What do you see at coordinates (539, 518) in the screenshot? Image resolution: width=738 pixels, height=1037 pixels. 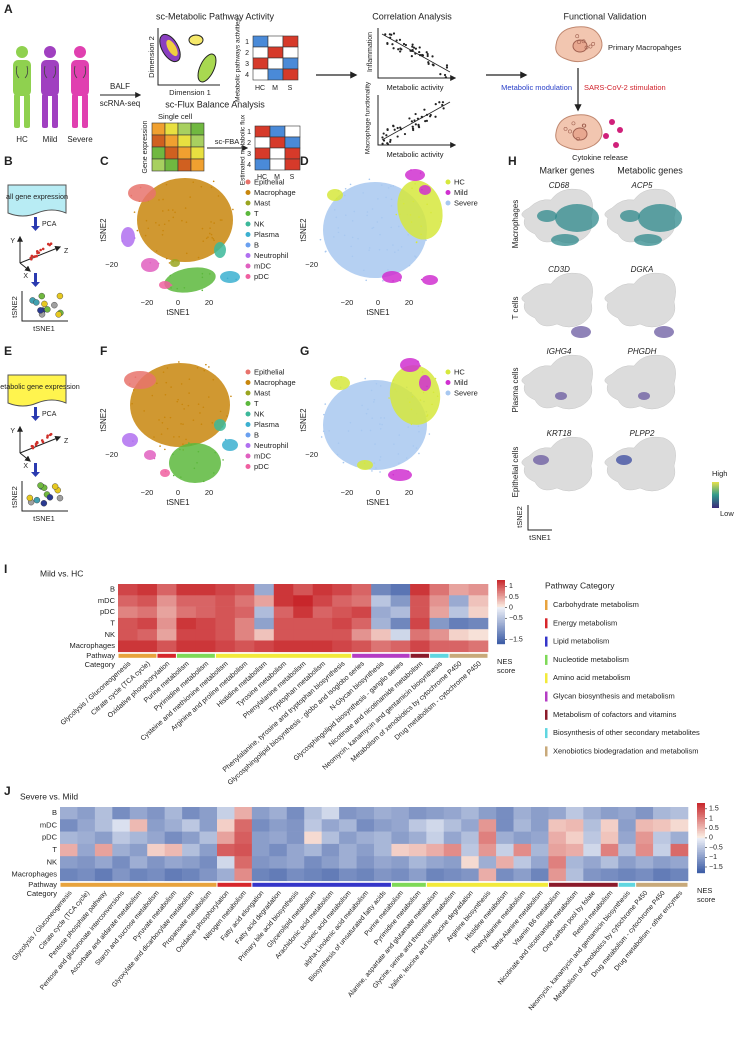 I see `axis` at bounding box center [539, 518].